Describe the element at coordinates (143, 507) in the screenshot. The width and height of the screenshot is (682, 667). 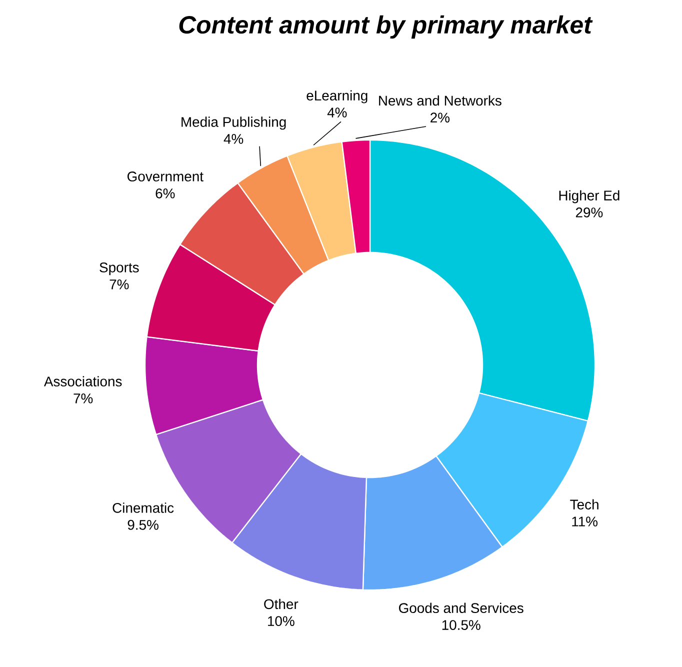
I see `slice-label: Cinematic` at that location.